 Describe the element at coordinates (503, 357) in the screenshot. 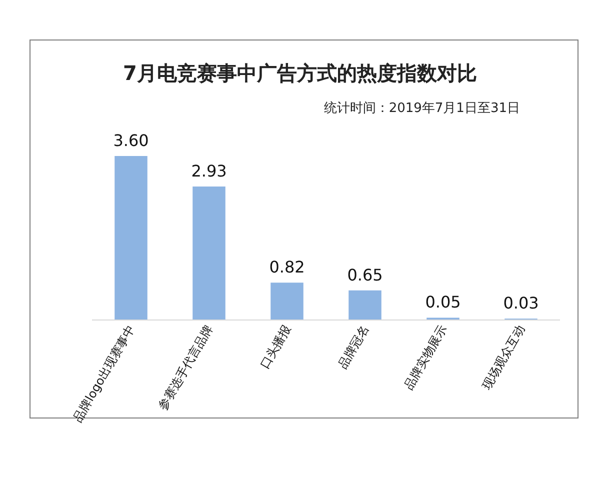

I see `x-tick-label: 现场观众互动` at that location.